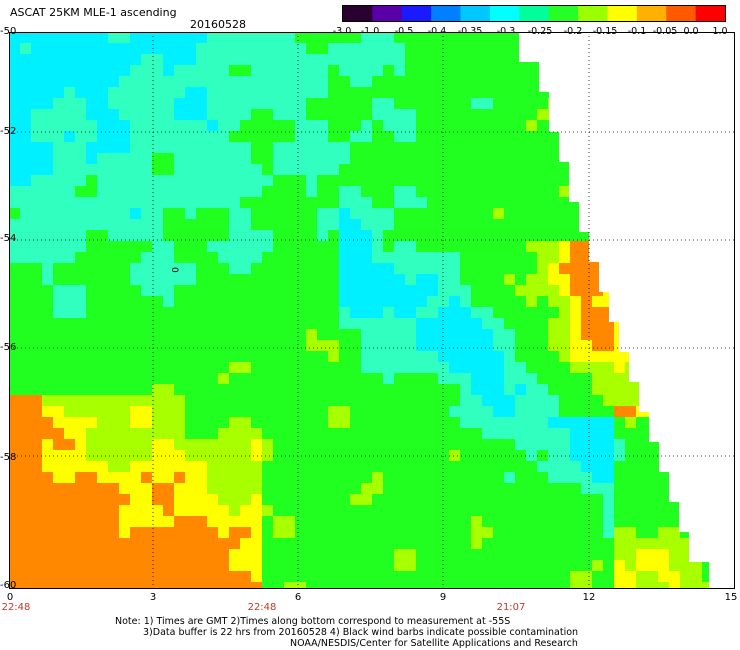 The height and width of the screenshot is (650, 740). I want to click on lat-label: -56, so click(8, 347).